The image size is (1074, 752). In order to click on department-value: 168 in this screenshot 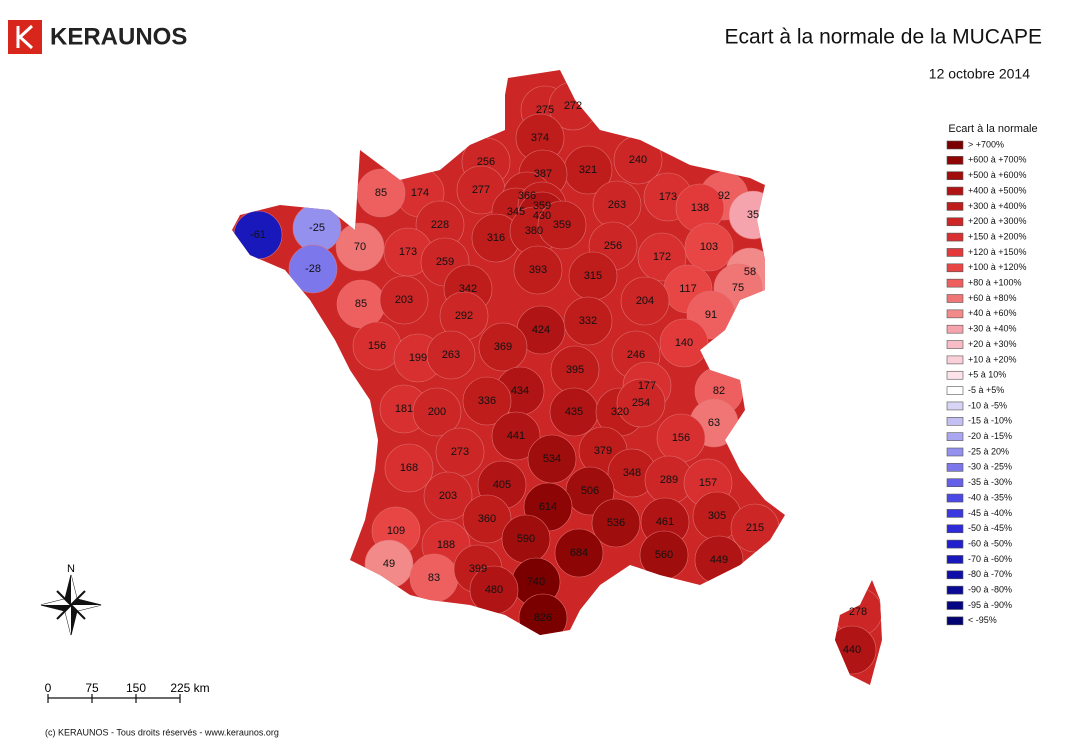, I will do `click(409, 468)`.